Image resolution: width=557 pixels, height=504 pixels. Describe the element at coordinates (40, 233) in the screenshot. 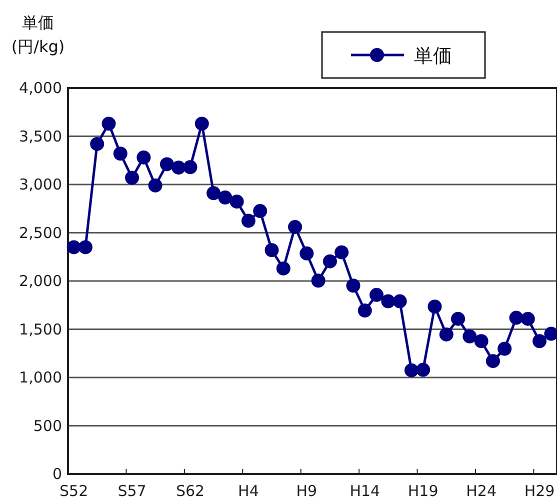

I see `y-tick-label: 2,500` at that location.